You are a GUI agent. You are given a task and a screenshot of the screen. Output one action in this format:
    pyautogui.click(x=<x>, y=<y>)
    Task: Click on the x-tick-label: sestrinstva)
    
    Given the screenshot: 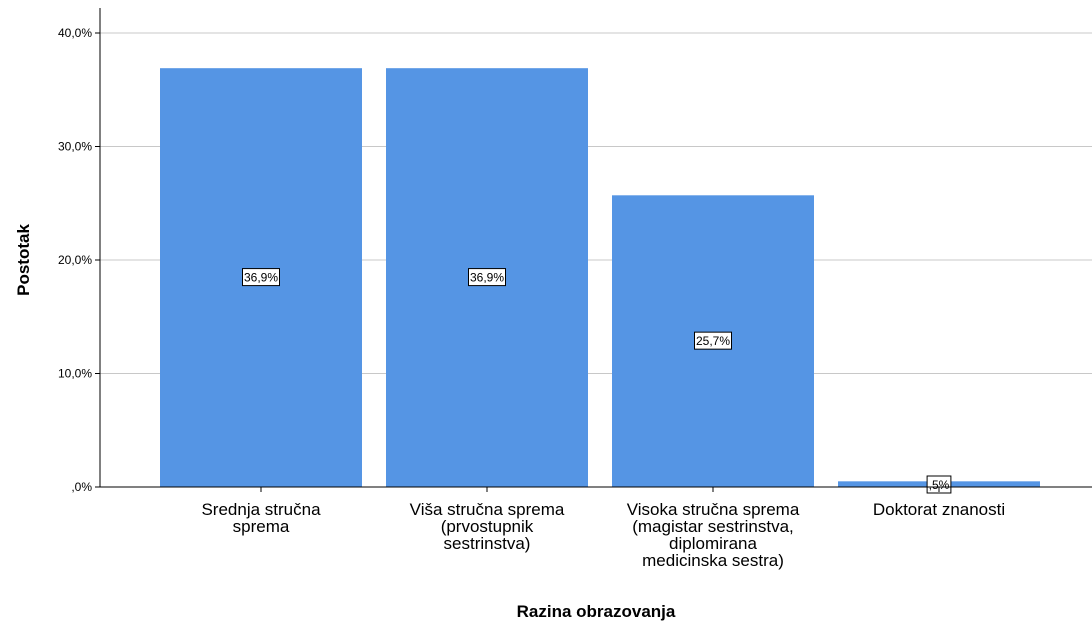 What is the action you would take?
    pyautogui.click(x=487, y=543)
    